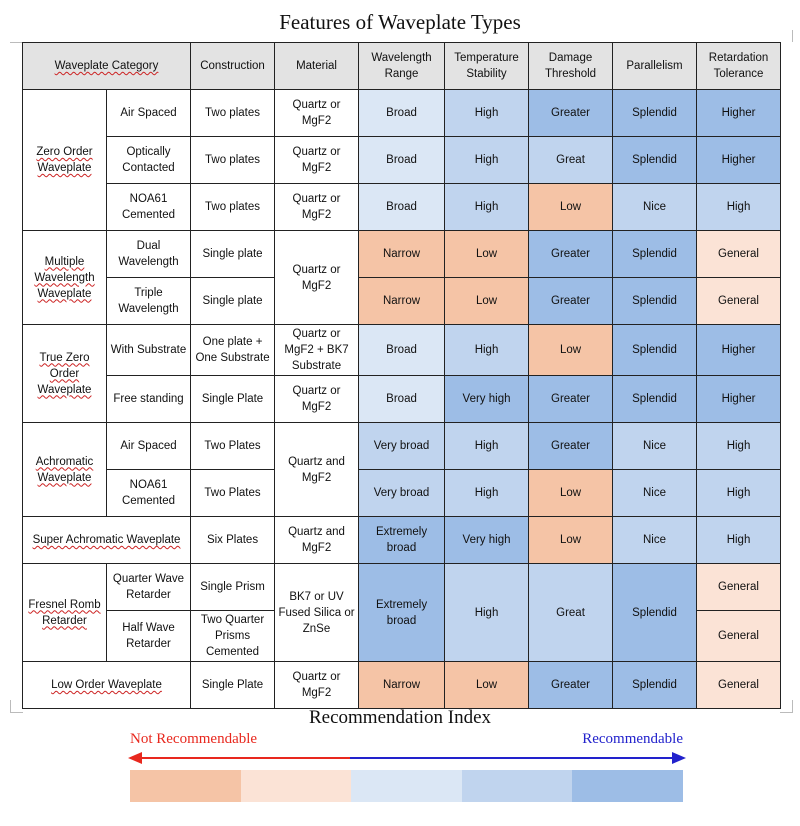  I want to click on header-material: Material, so click(317, 66).